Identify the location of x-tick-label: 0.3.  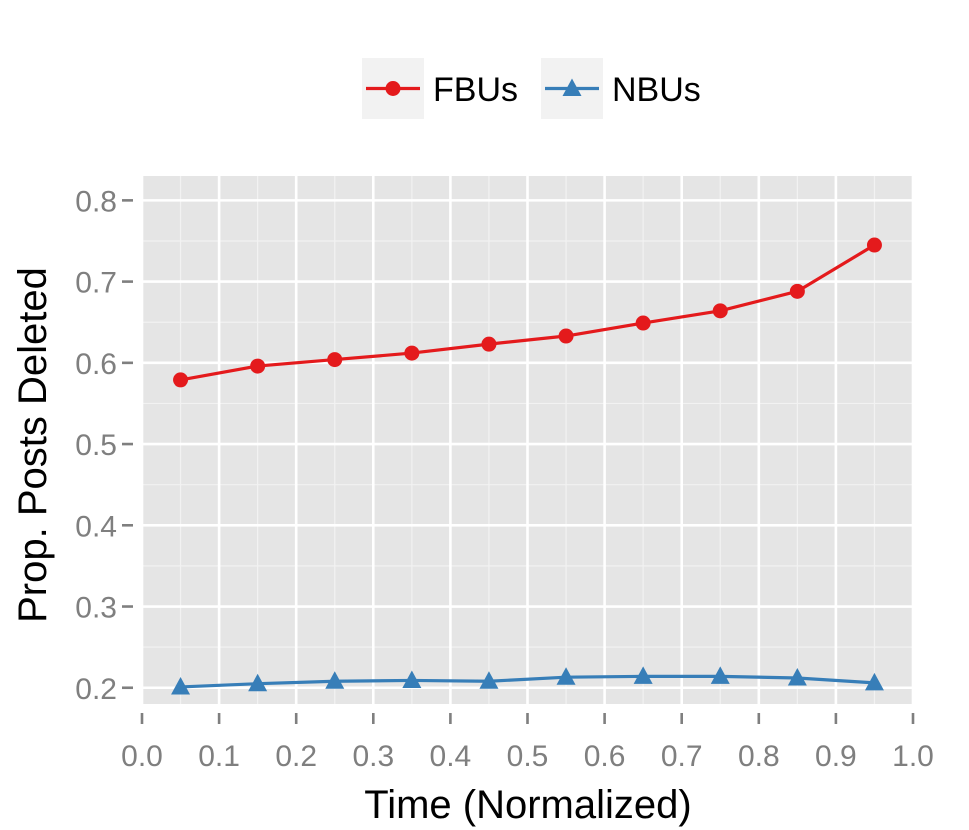
(373, 756).